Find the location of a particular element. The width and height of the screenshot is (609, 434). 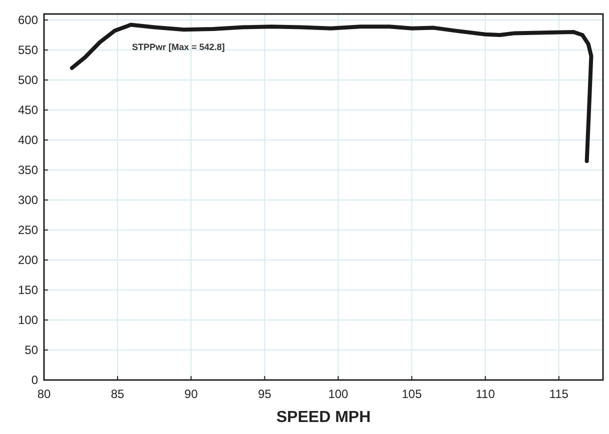

y-tick-label: 600 is located at coordinates (28, 20).